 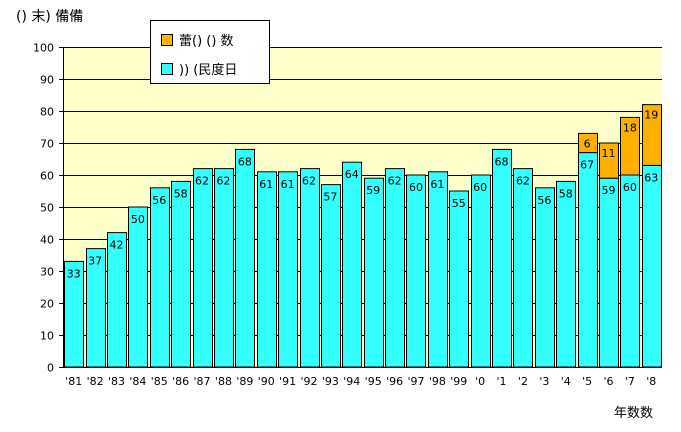 What do you see at coordinates (47, 240) in the screenshot?
I see `y-tick-label: 40` at bounding box center [47, 240].